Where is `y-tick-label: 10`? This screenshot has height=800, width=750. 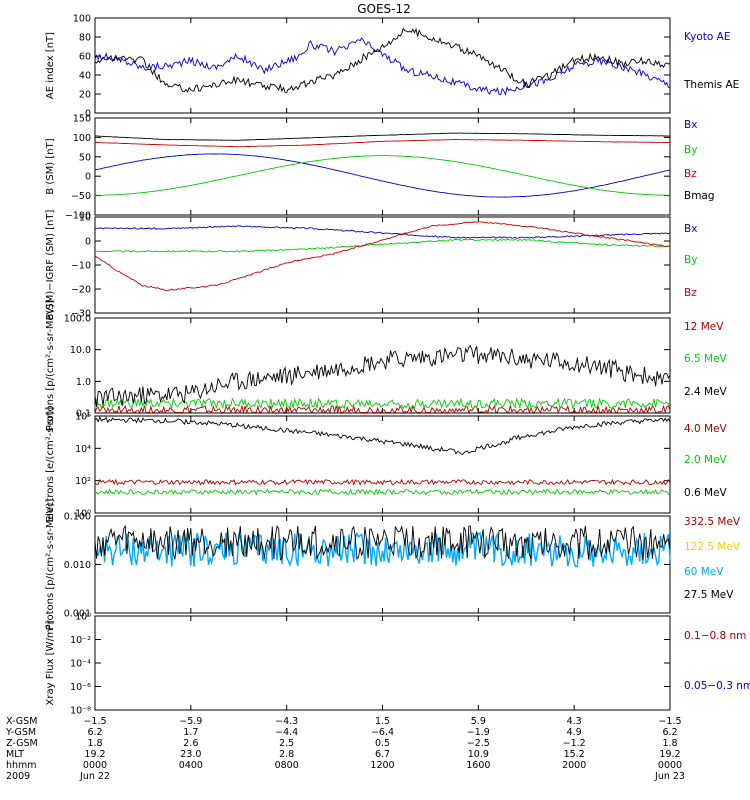
y-tick-label: 10 is located at coordinates (85, 218).